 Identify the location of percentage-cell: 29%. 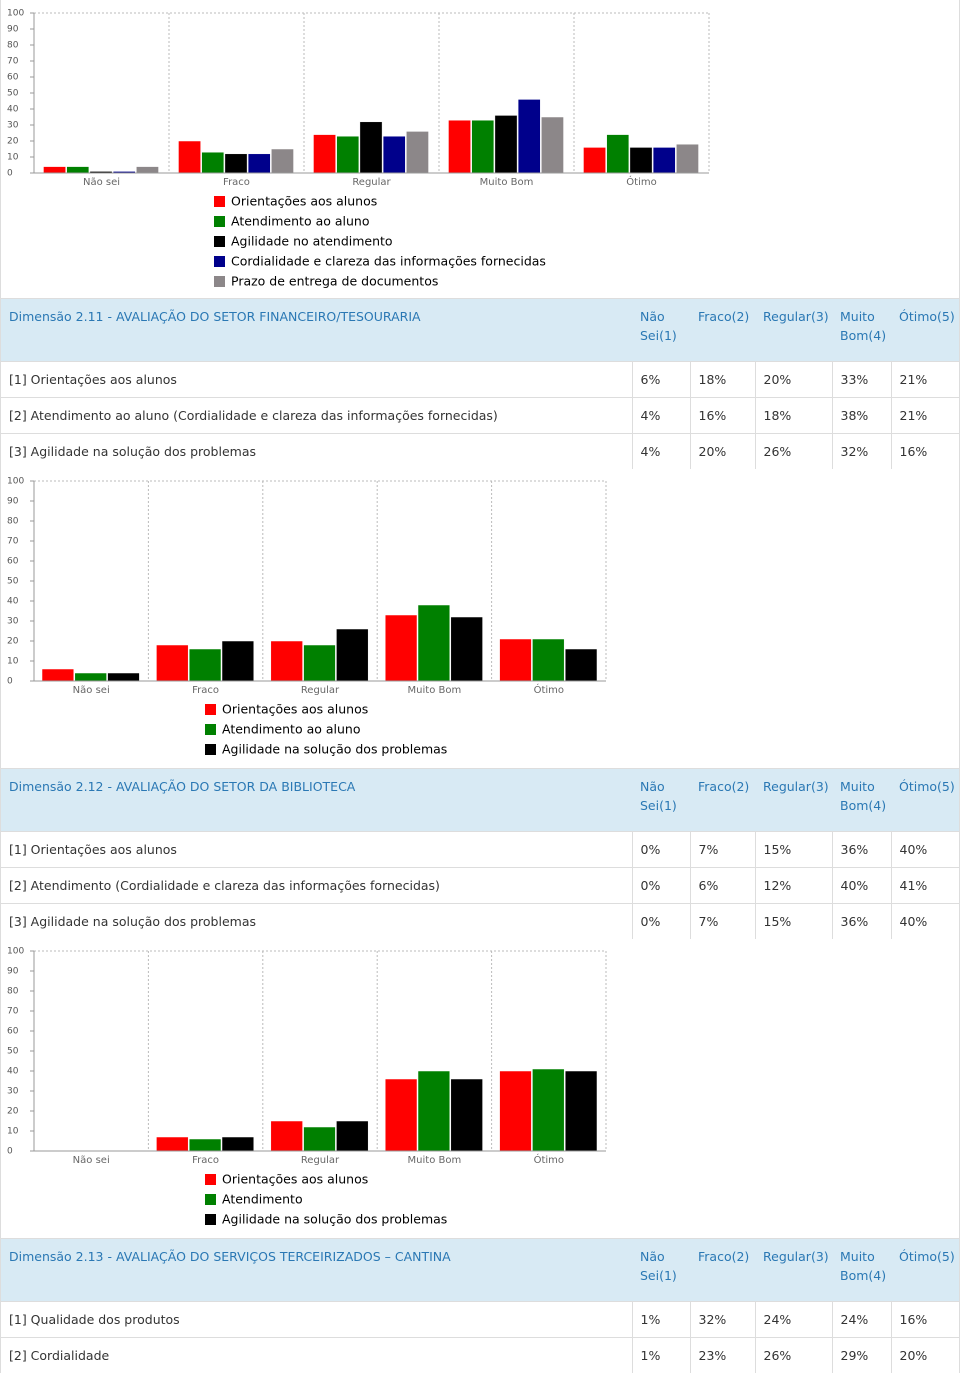
(861, 1355).